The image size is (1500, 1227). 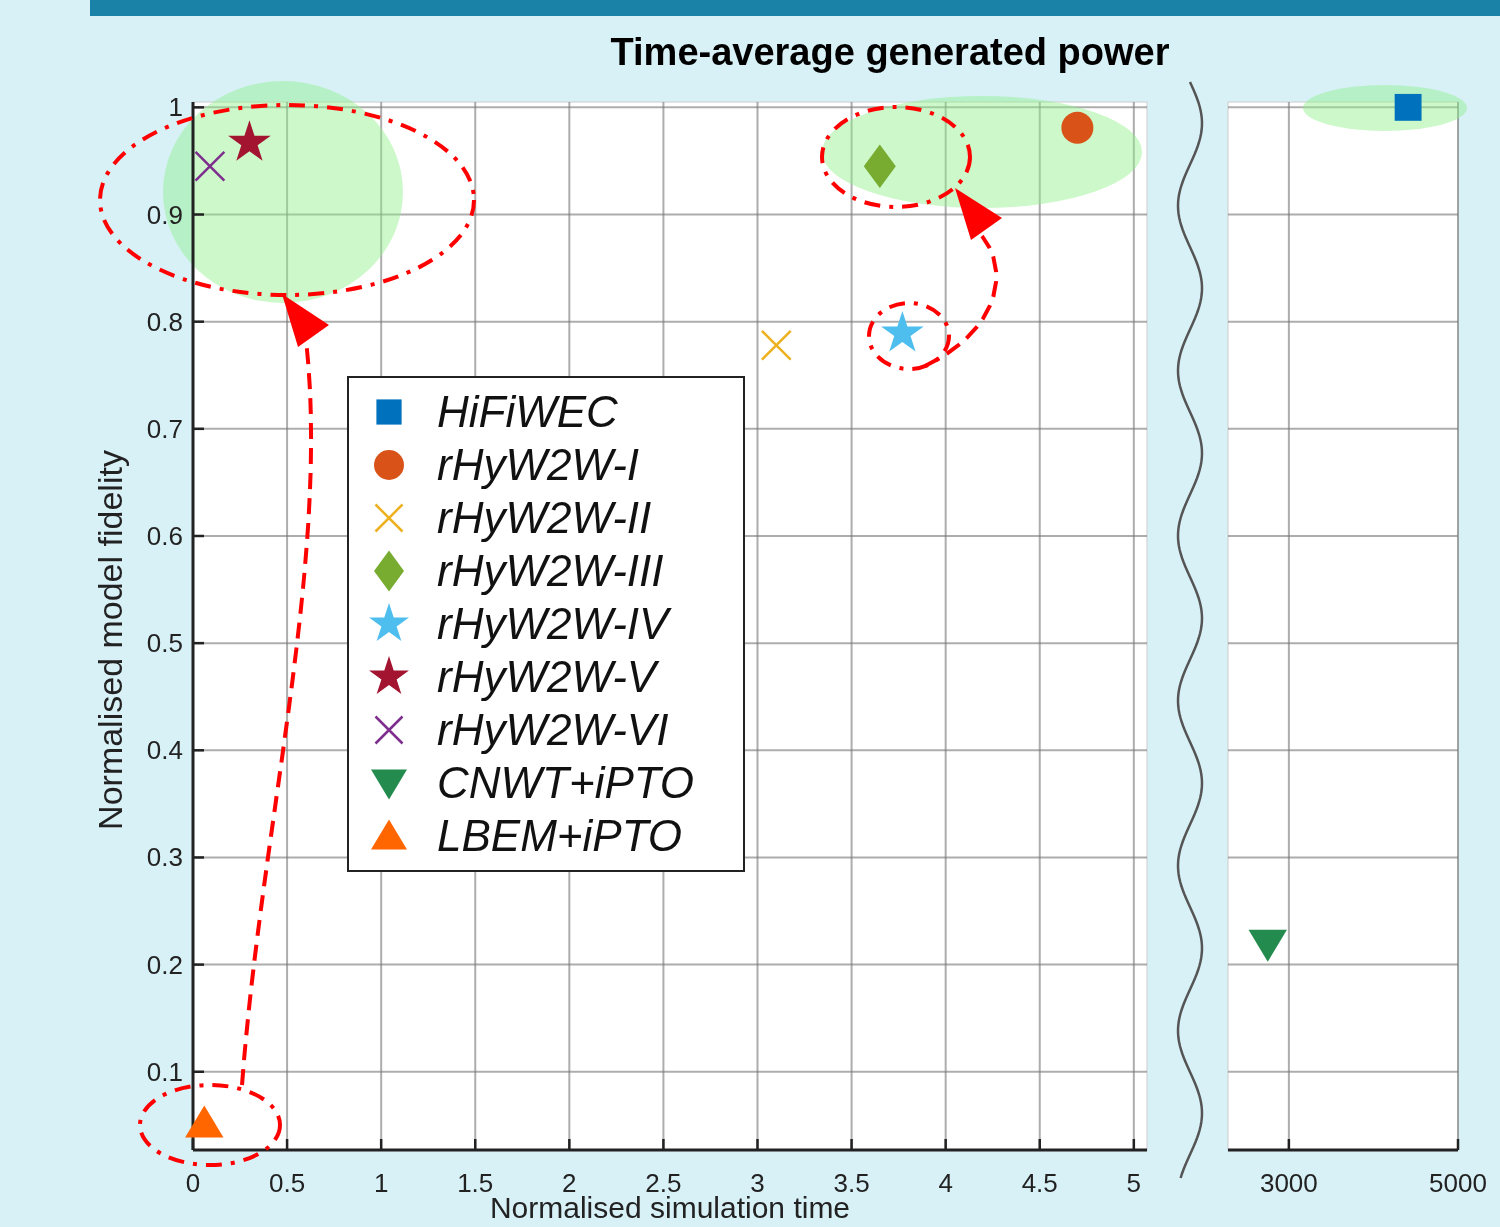 What do you see at coordinates (550, 570) in the screenshot?
I see `legend-label: rHyW2W-III` at bounding box center [550, 570].